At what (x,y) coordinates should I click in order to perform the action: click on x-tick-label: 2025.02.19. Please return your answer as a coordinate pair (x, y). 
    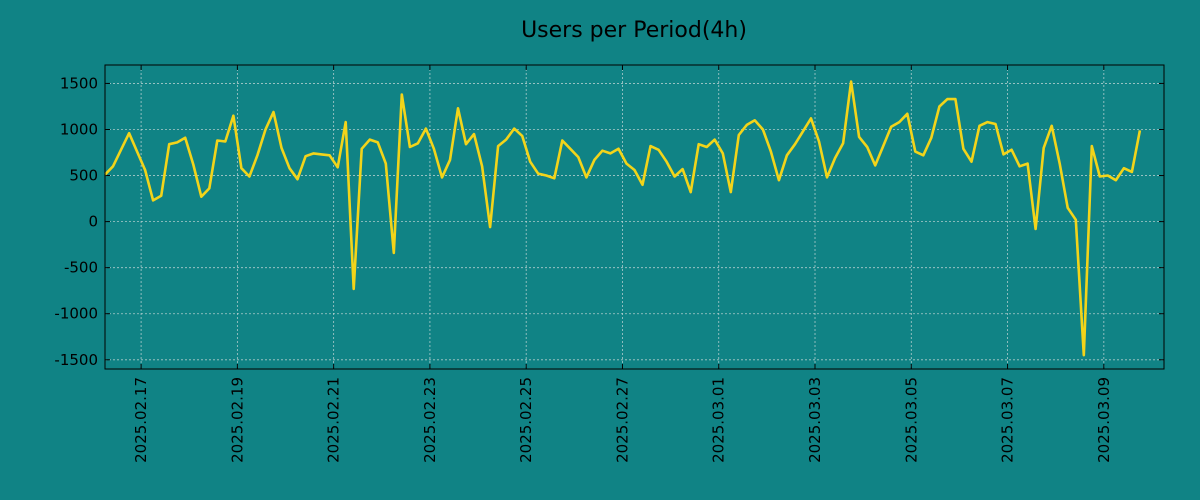
    Looking at the image, I should click on (237, 420).